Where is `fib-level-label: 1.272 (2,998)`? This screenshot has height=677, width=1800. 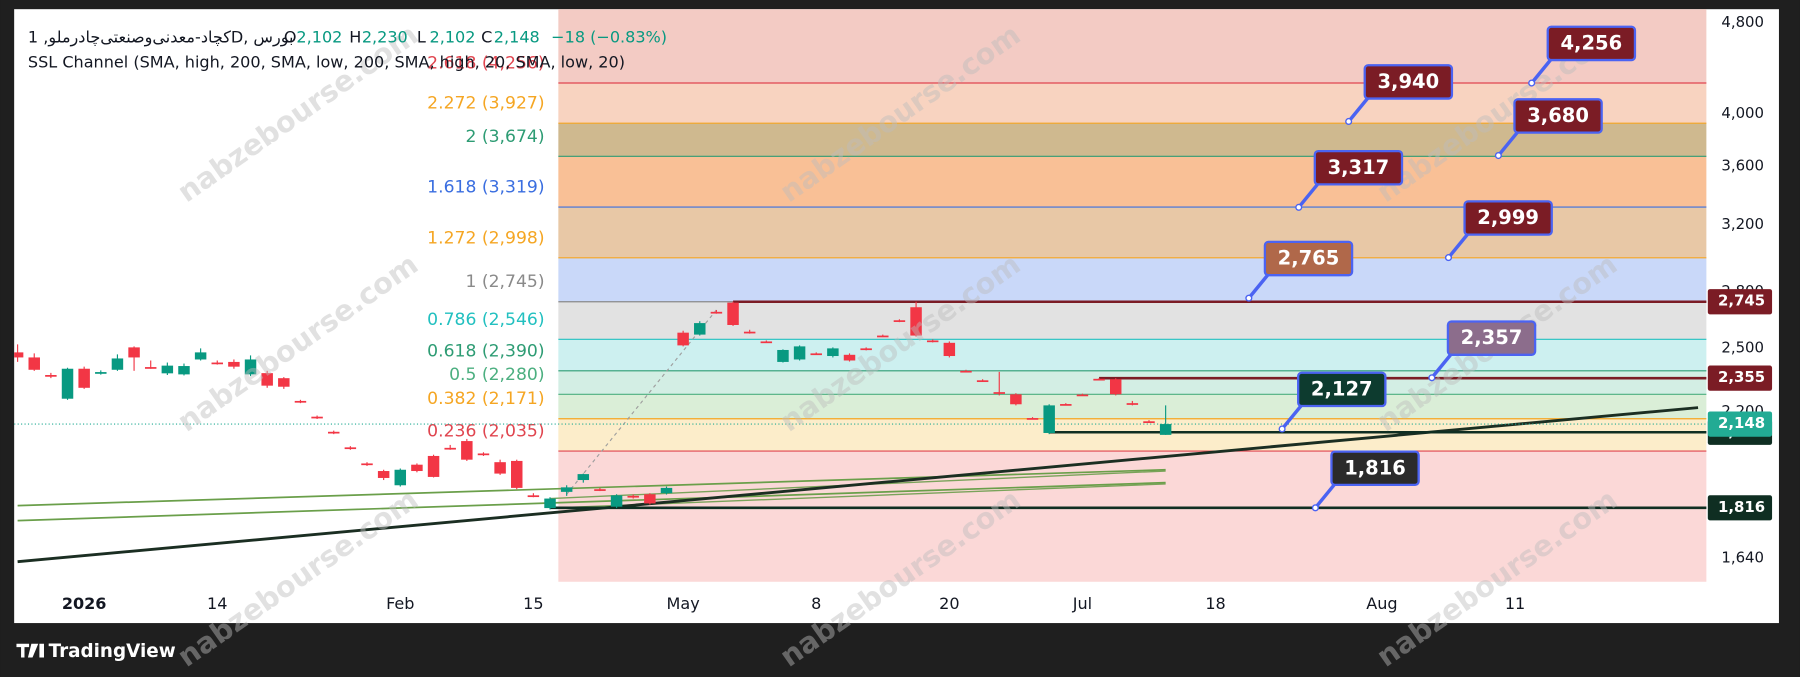 fib-level-label: 1.272 (2,998) is located at coordinates (485, 238).